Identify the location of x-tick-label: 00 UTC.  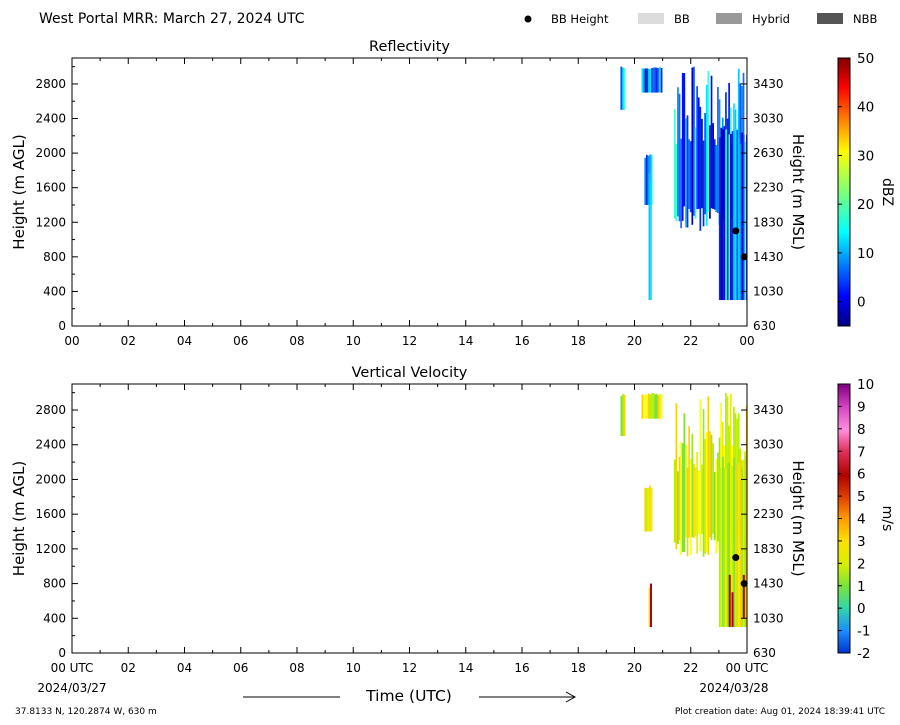
(72, 668).